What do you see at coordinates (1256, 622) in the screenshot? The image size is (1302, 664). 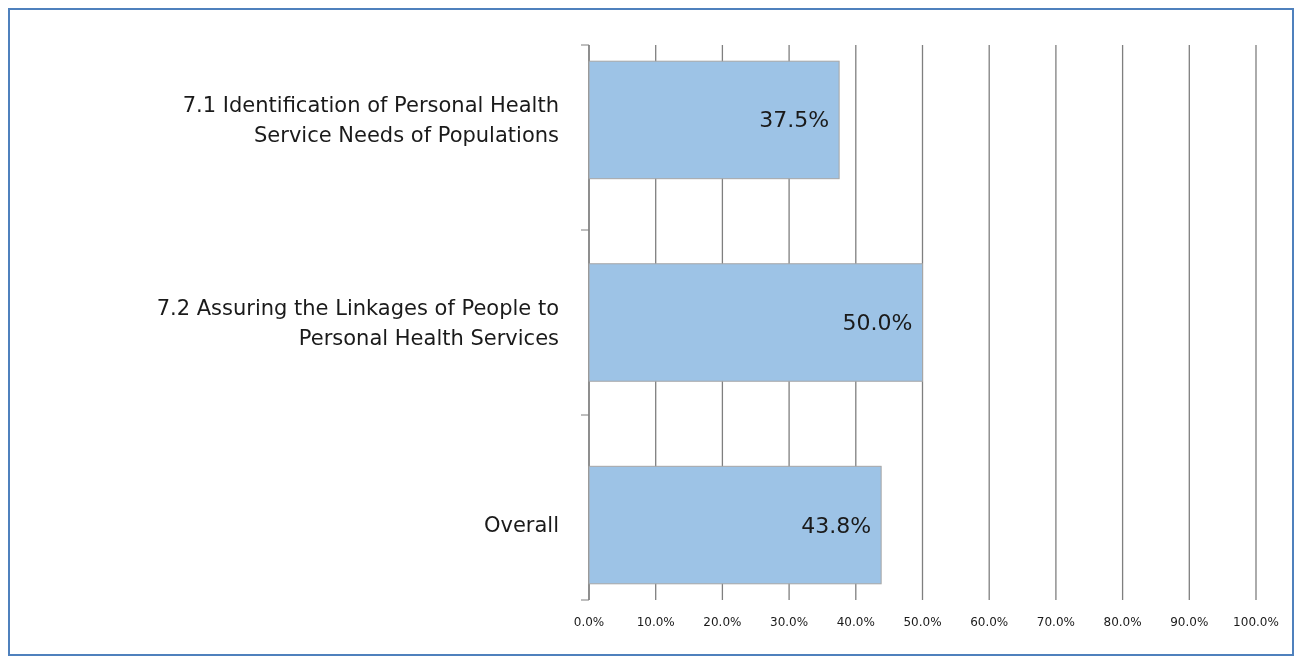 I see `x-tick-label: 100.0%` at bounding box center [1256, 622].